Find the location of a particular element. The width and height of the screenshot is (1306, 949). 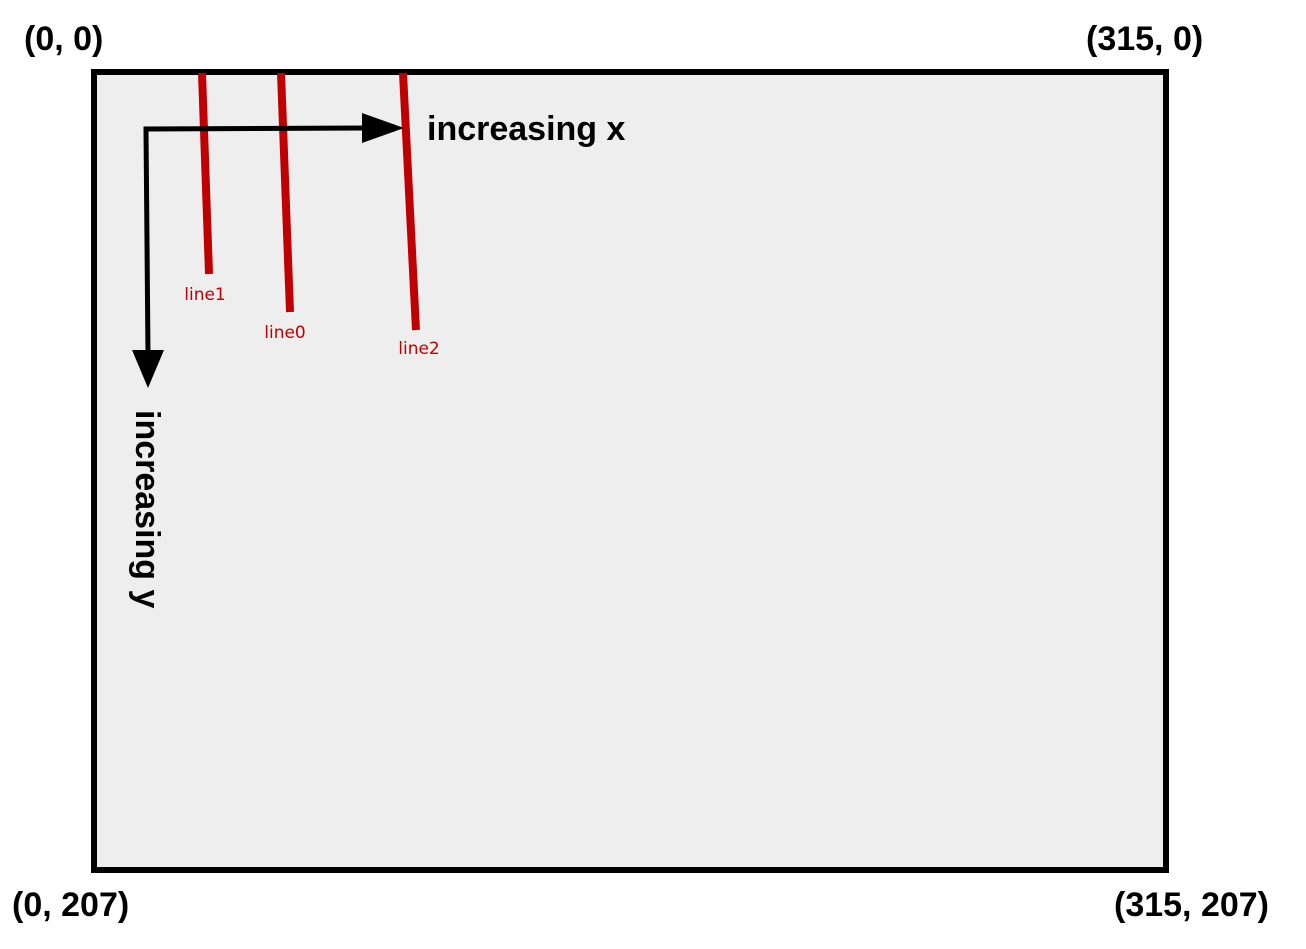

line0-label: line0 is located at coordinates (285, 333).